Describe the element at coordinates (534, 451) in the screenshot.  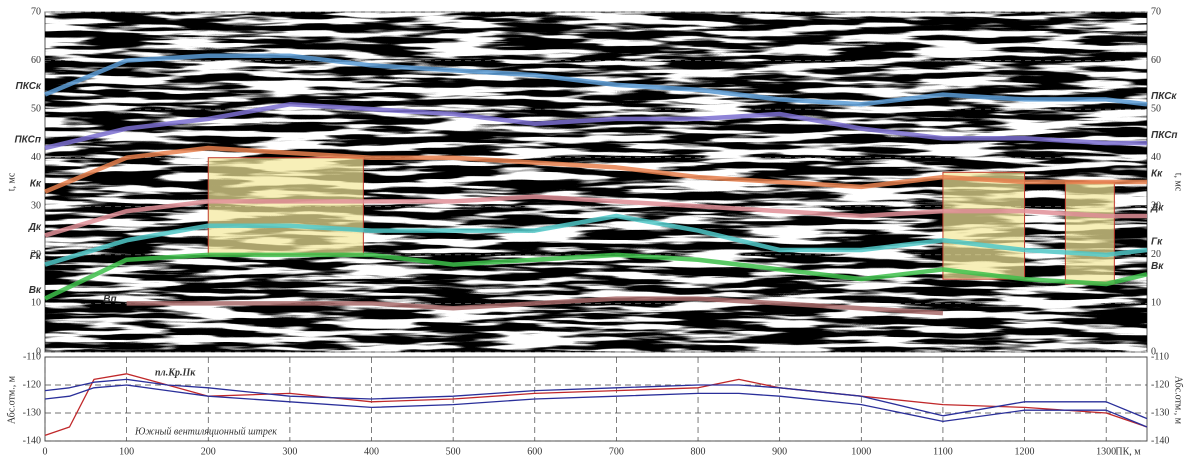
I see `x-tick-label: 600` at that location.